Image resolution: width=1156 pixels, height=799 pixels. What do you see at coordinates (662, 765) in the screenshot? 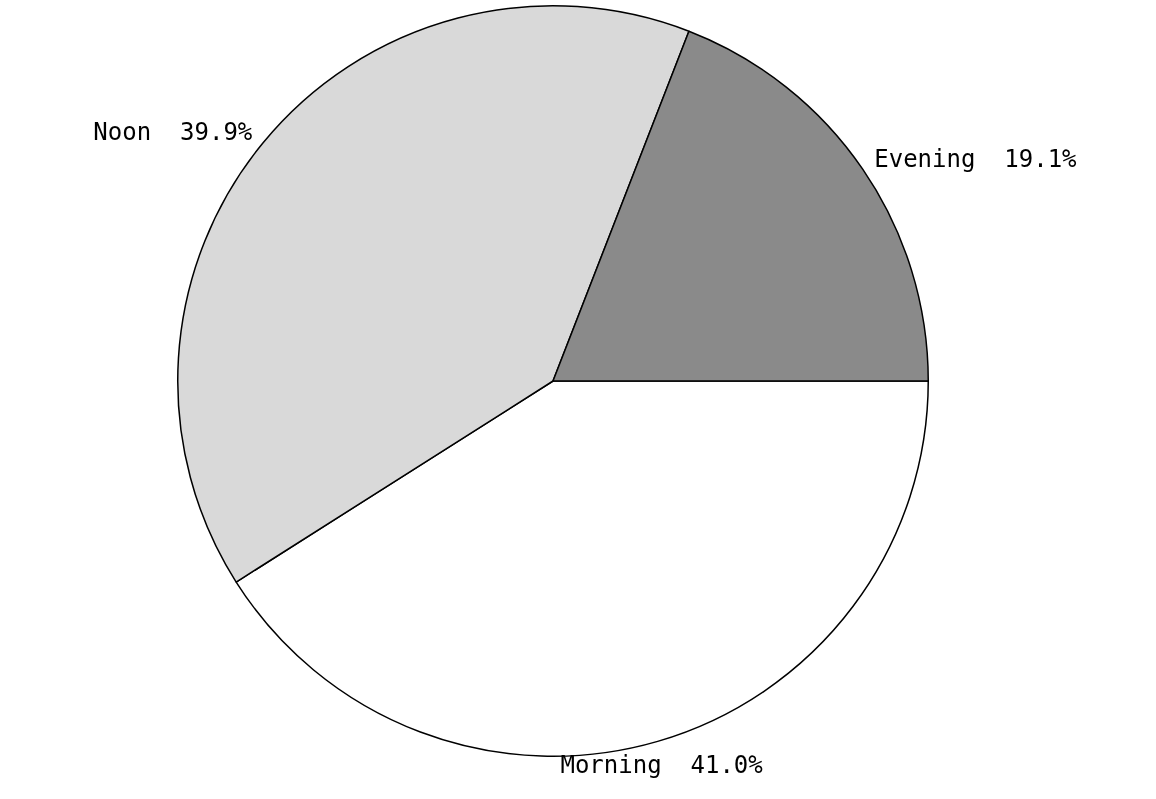
I see `slice-label: Morning 41.0%` at bounding box center [662, 765].